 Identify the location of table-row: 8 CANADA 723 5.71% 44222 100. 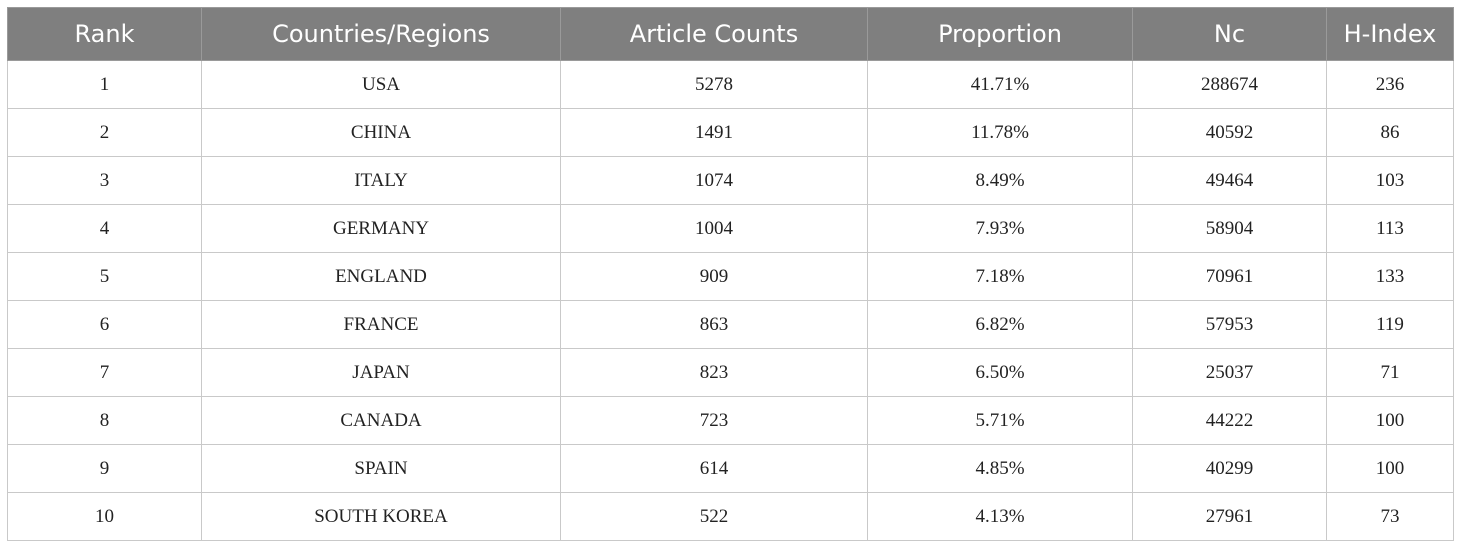
(731, 421).